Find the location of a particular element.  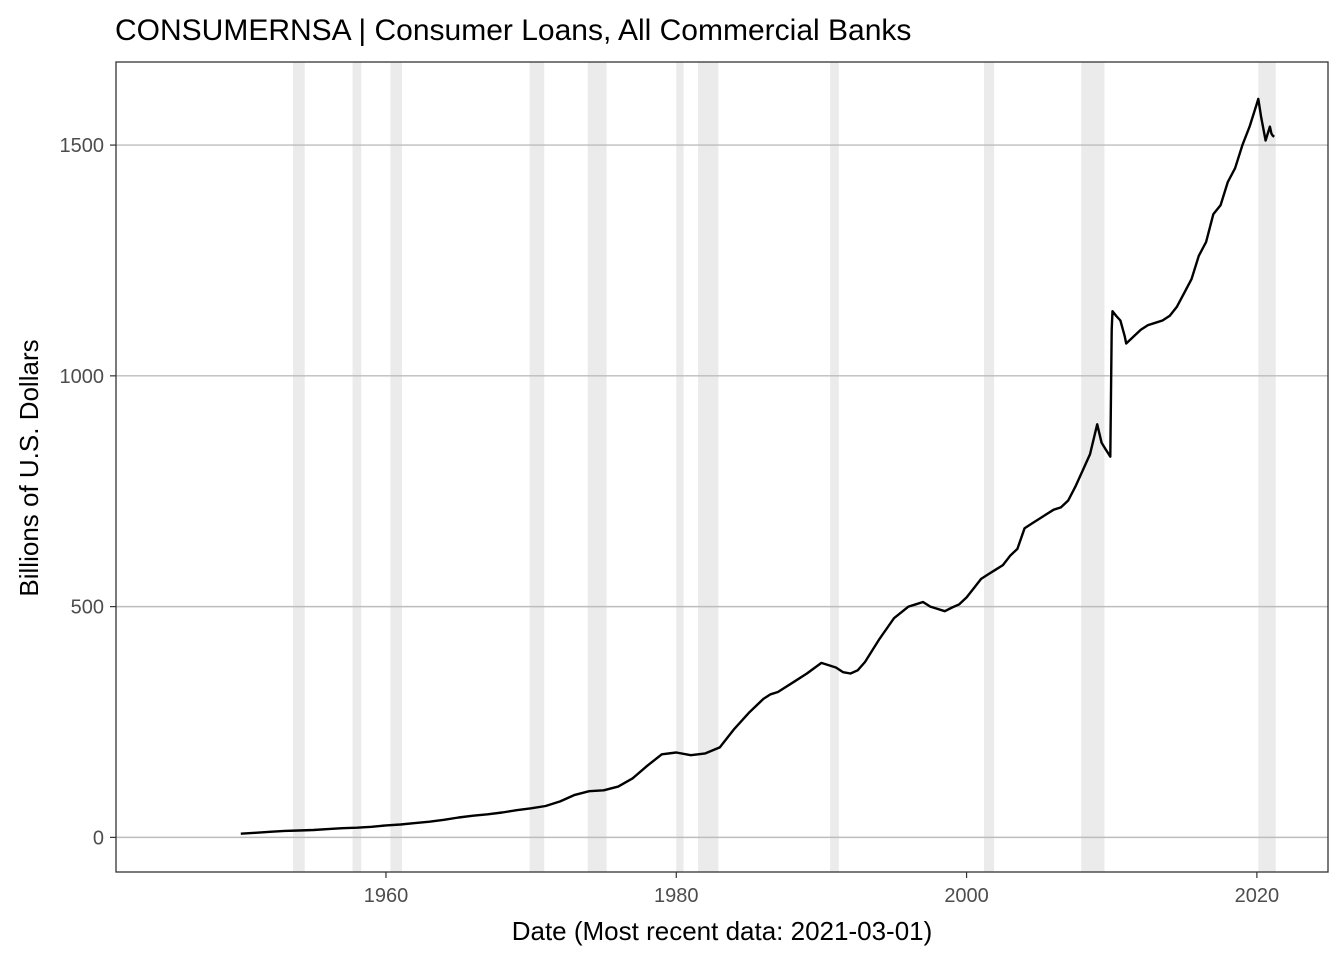

y-axis: 0 500 1000 1500 is located at coordinates (88, 492).